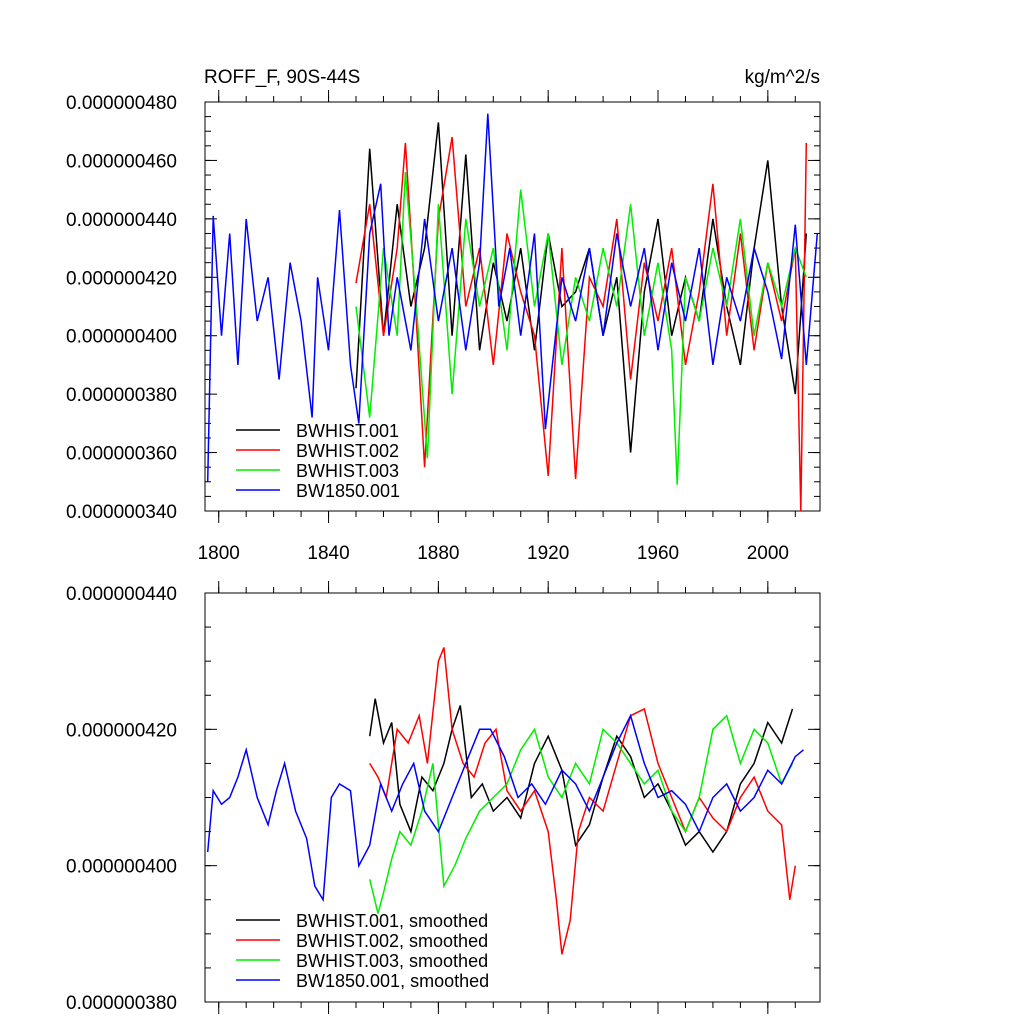 The image size is (1024, 1024). Describe the element at coordinates (392, 921) in the screenshot. I see `bottom-legend-label: BWHIST.001, smoothed` at that location.